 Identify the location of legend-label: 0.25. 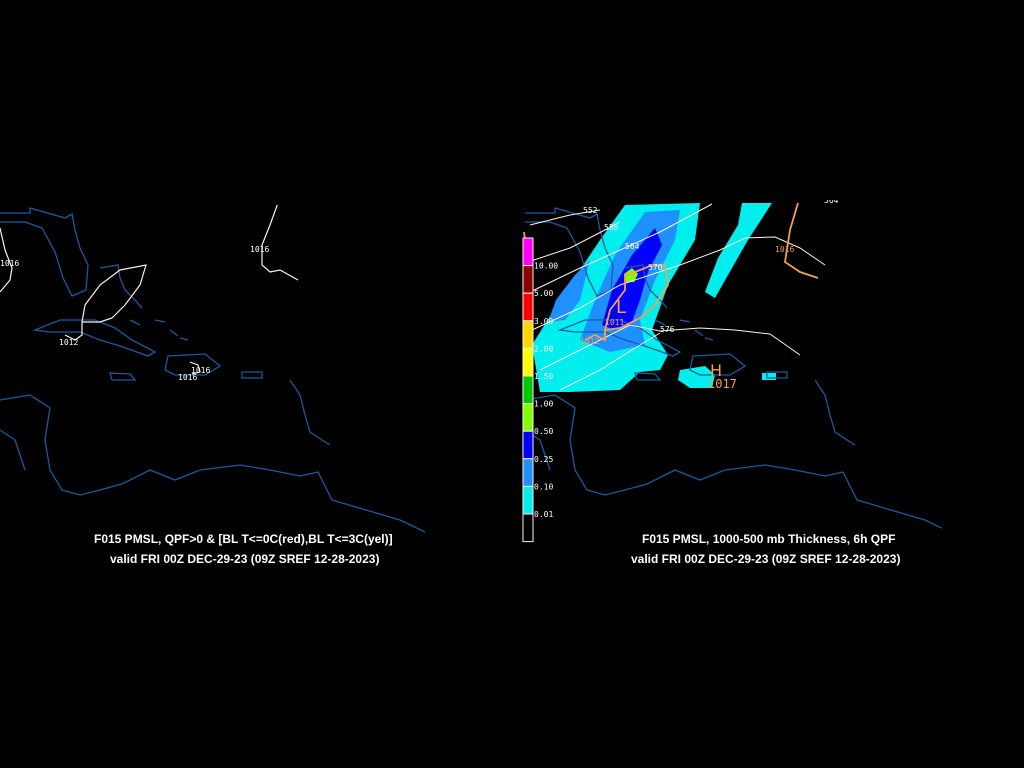
(543, 459).